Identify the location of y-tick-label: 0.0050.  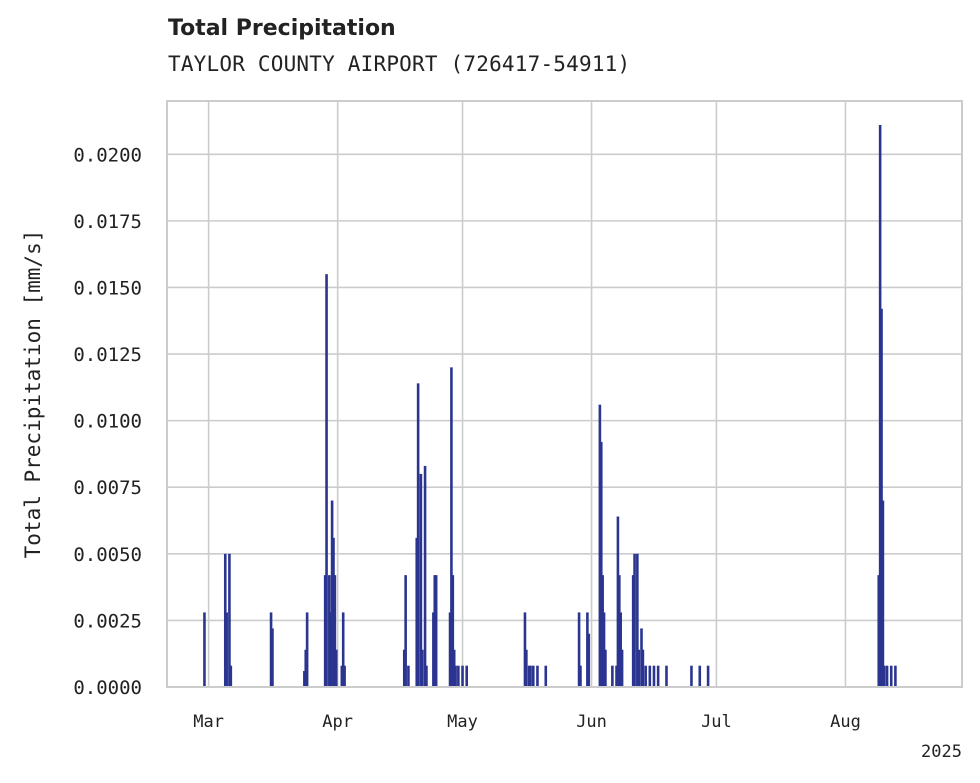
(107, 555).